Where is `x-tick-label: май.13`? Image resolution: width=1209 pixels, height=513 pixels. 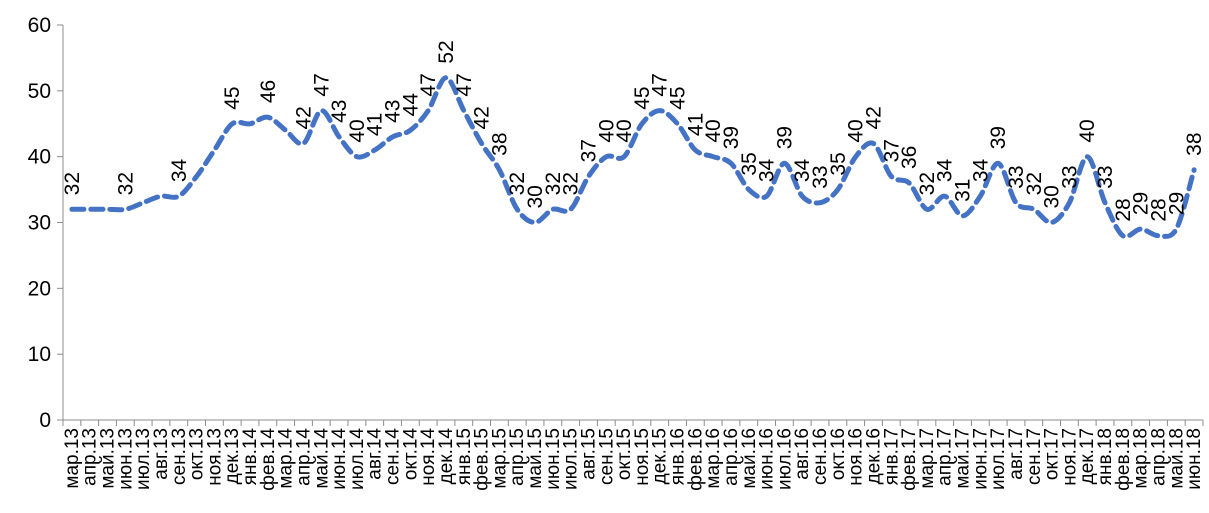
x-tick-label: май.13 is located at coordinates (108, 458).